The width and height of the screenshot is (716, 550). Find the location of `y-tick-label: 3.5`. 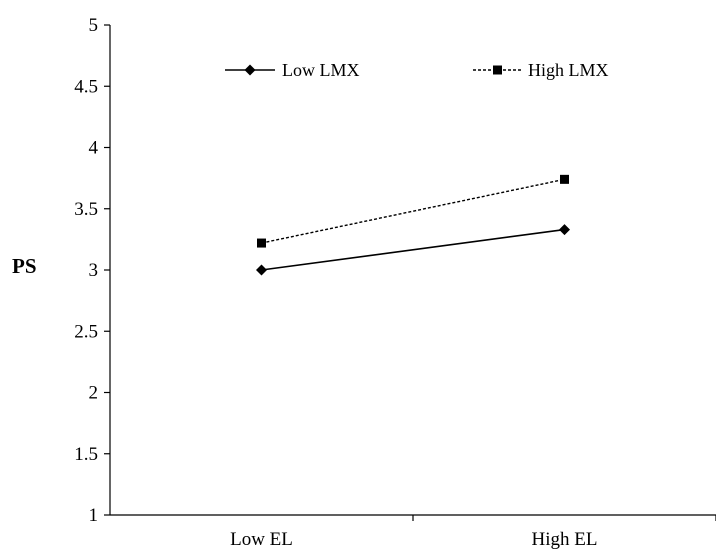

y-tick-label: 3.5 is located at coordinates (86, 209).